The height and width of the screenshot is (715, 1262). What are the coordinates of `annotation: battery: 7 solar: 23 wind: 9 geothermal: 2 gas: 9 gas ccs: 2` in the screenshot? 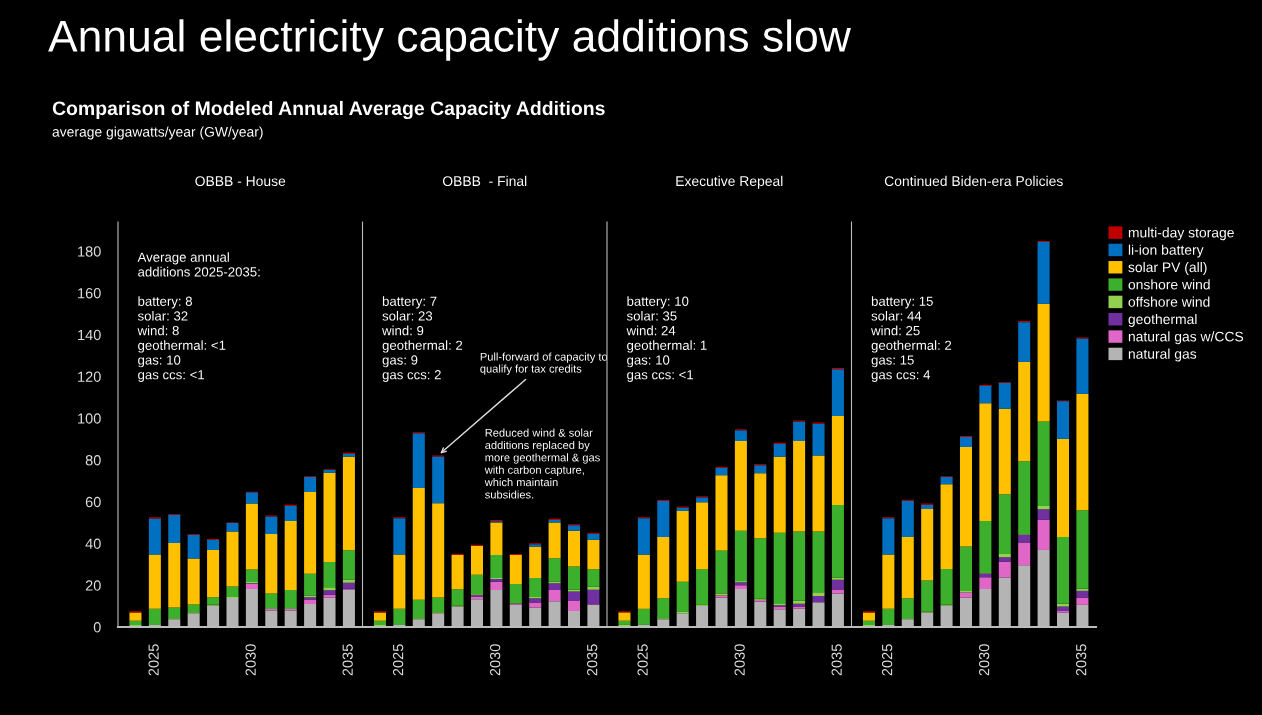 It's located at (422, 339).